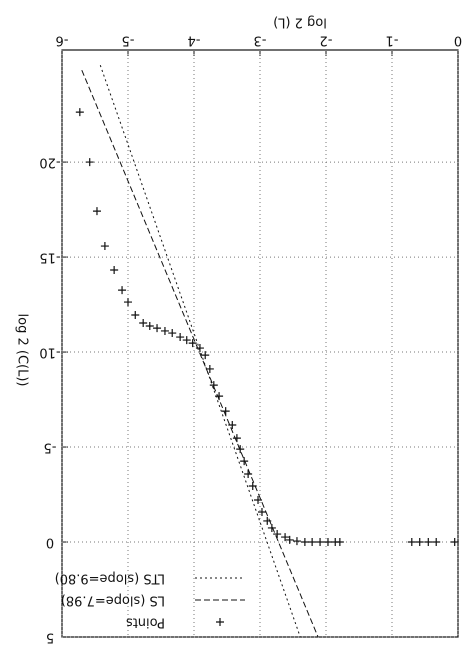 The height and width of the screenshot is (655, 474). I want to click on x-tick-label: -2, so click(326, 40).